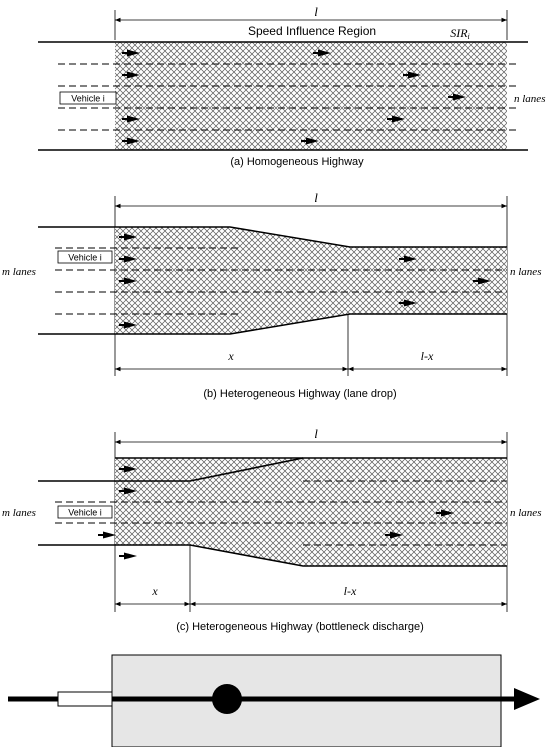  What do you see at coordinates (19, 272) in the screenshot?
I see `panel-b-left-lanes-label: m lanes` at bounding box center [19, 272].